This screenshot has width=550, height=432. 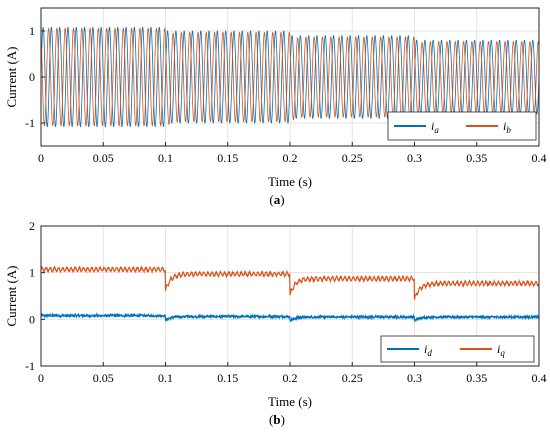 I want to click on x-ticks-b: 0 0.05 0.1 0.15 0.2 0.25 0.3 0.35 0.4, so click(x=292, y=373).